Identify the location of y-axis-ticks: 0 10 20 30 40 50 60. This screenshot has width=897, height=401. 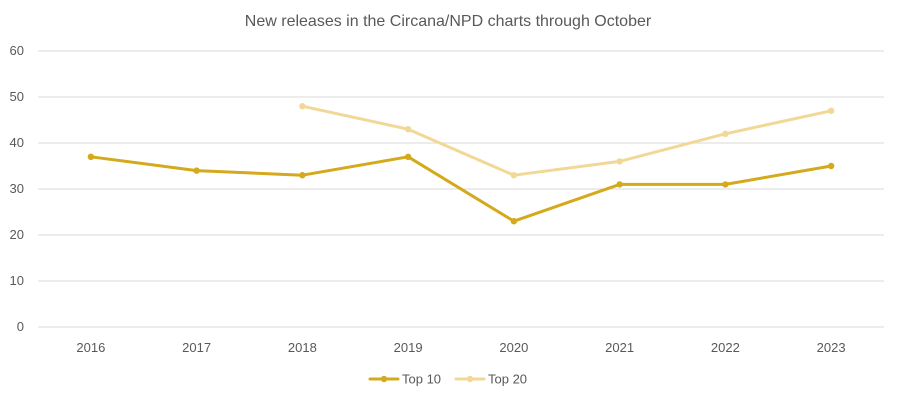
(17, 188).